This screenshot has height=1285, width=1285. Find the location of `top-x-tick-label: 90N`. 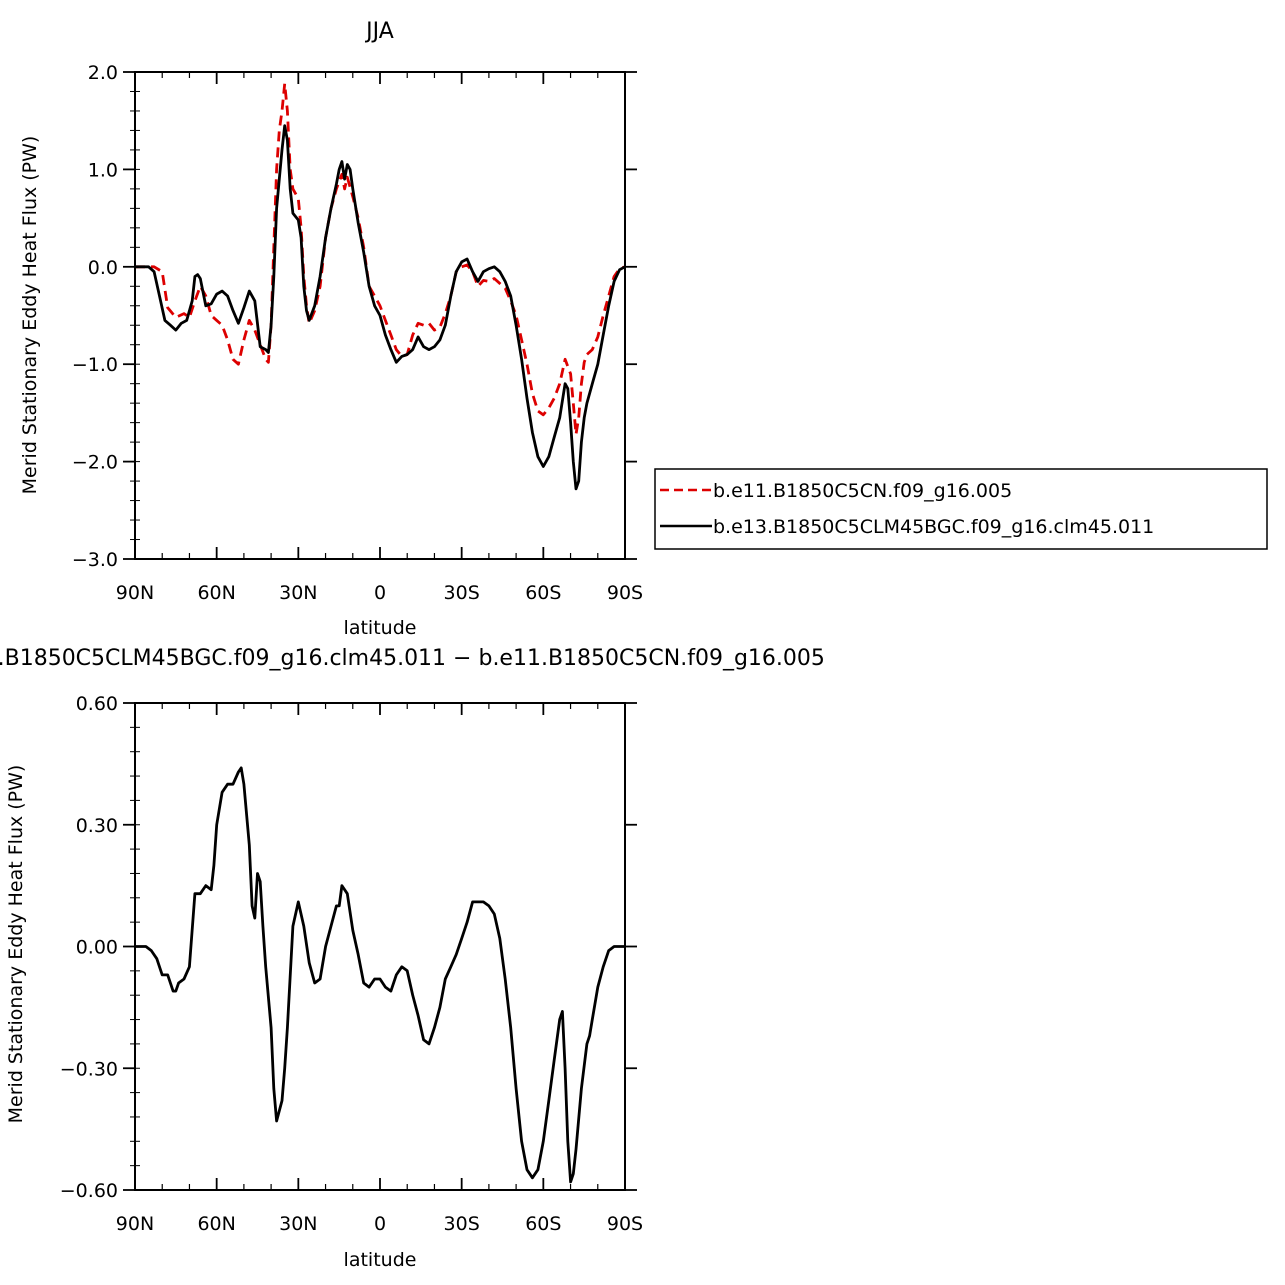

top-x-tick-label: 90N is located at coordinates (135, 593).